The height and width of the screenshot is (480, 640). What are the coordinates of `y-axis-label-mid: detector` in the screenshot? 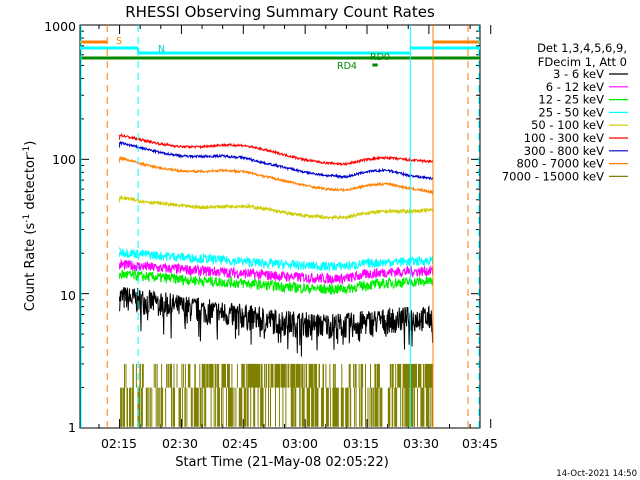 It's located at (30, 184).